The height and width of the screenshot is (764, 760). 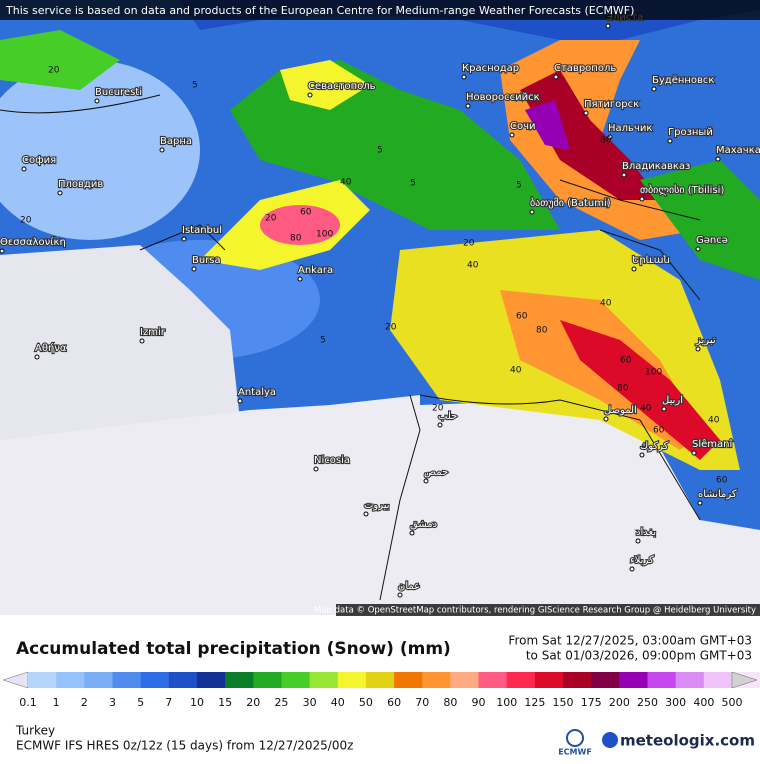 I want to click on legend-tick-label: 30, so click(x=310, y=702).